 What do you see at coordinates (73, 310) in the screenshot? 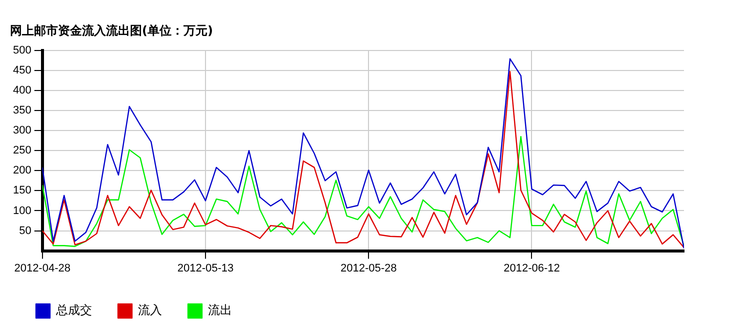
I see `legend-label: 总成交` at bounding box center [73, 310].